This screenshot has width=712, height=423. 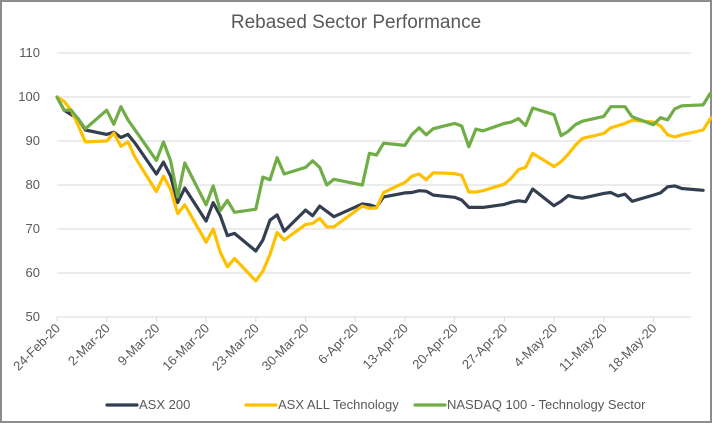 What do you see at coordinates (33, 272) in the screenshot?
I see `y-tick-label: 60` at bounding box center [33, 272].